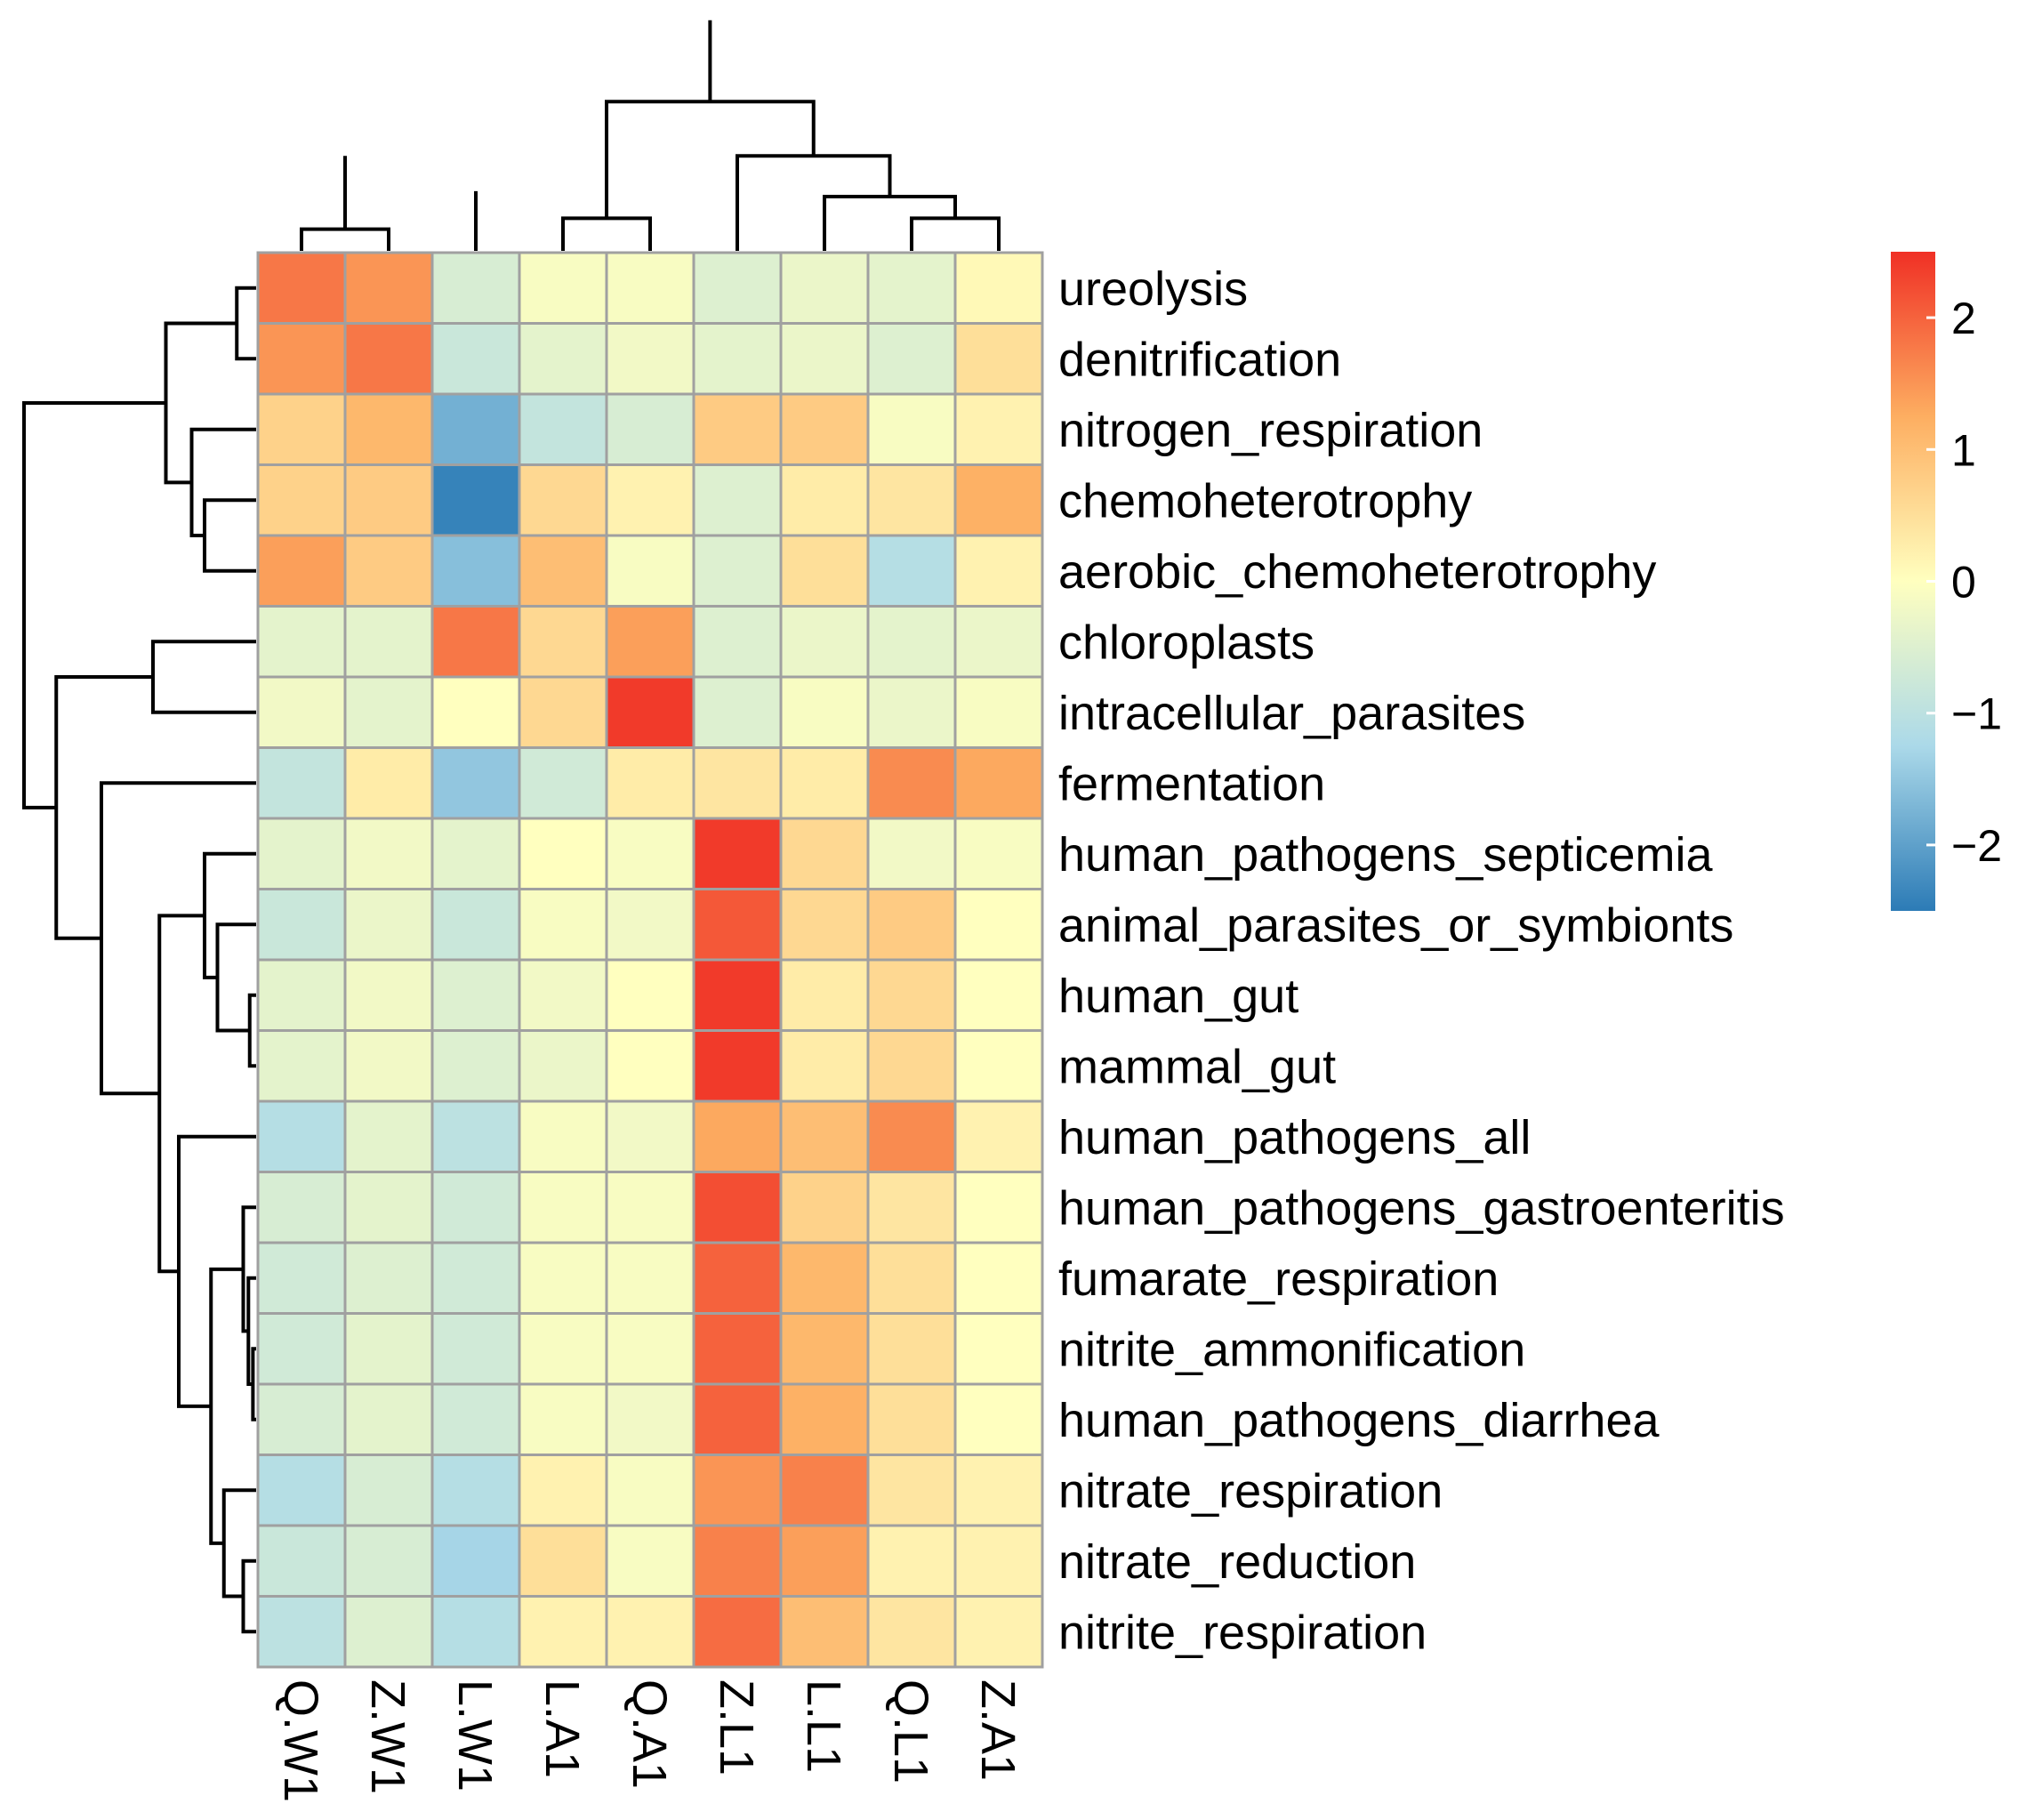 This screenshot has width=2026, height=1820. I want to click on row-label-nitrite-respiration: nitrite_respiration, so click(1242, 1632).